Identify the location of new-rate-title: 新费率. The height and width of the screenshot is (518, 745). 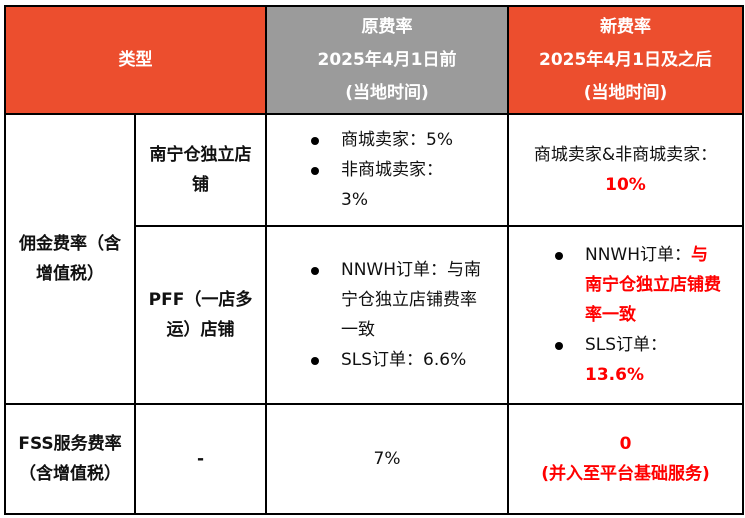
(625, 26).